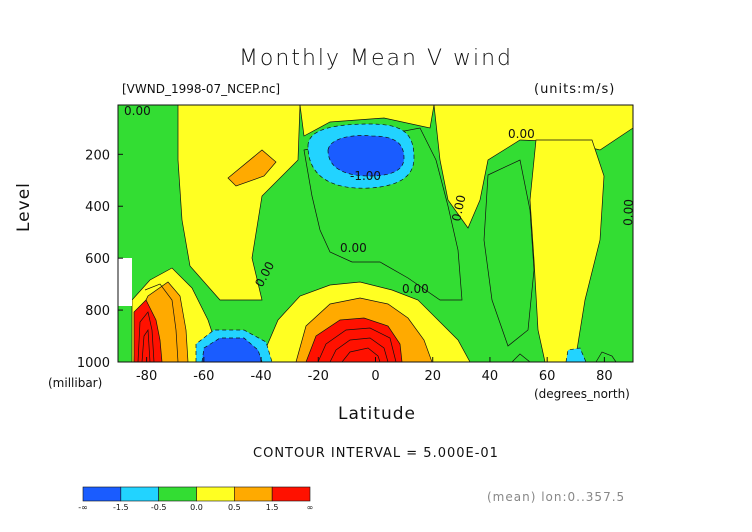 The width and height of the screenshot is (752, 532). I want to click on y-axis-unit: (millibar), so click(75, 383).